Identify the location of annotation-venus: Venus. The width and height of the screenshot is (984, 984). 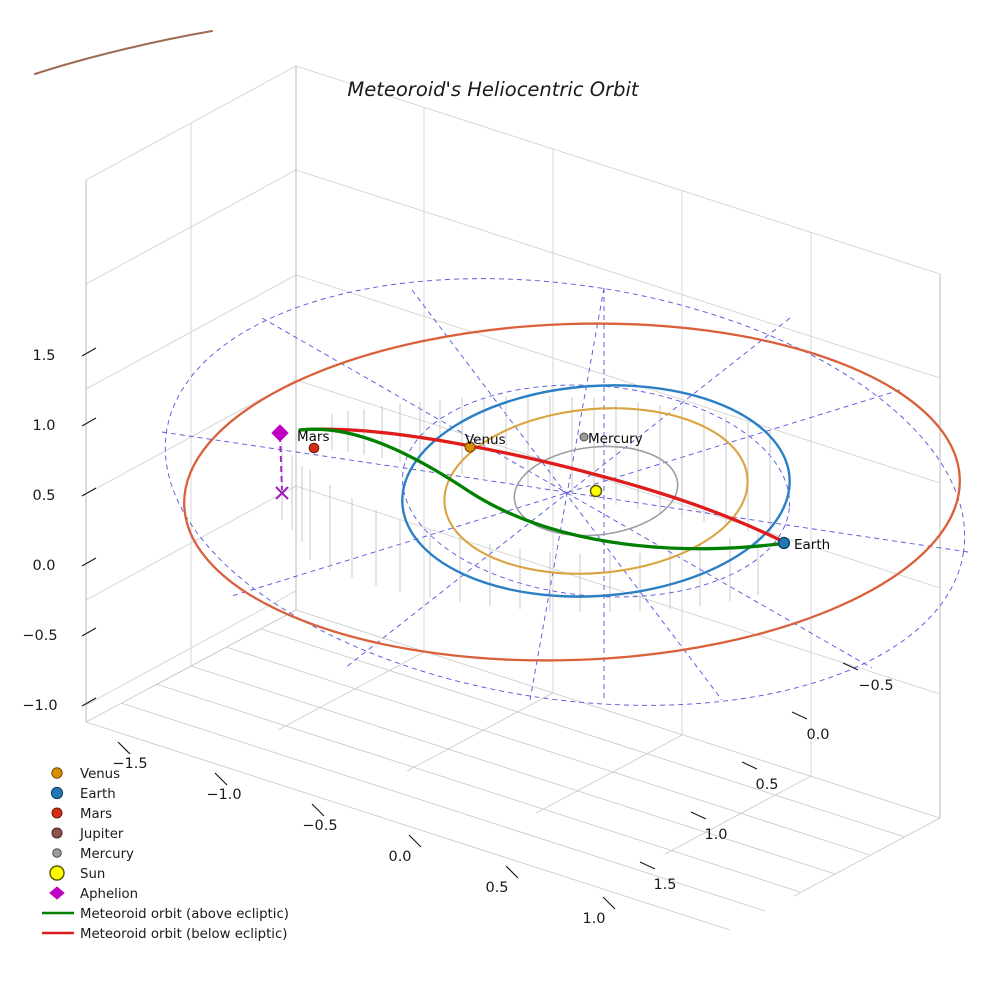
(485, 440).